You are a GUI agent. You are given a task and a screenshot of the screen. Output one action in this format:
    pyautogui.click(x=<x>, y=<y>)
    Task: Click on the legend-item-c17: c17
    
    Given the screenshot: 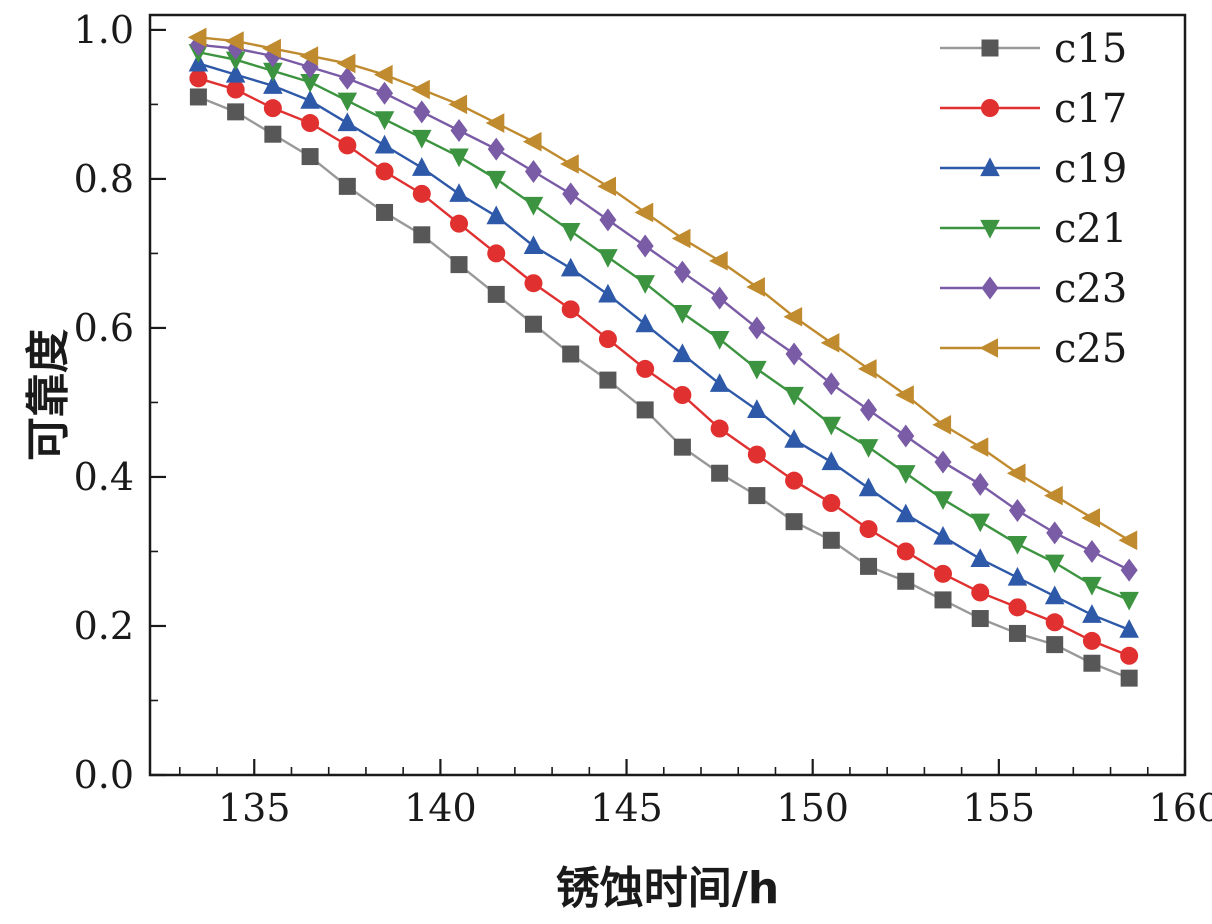 What is the action you would take?
    pyautogui.click(x=1033, y=109)
    